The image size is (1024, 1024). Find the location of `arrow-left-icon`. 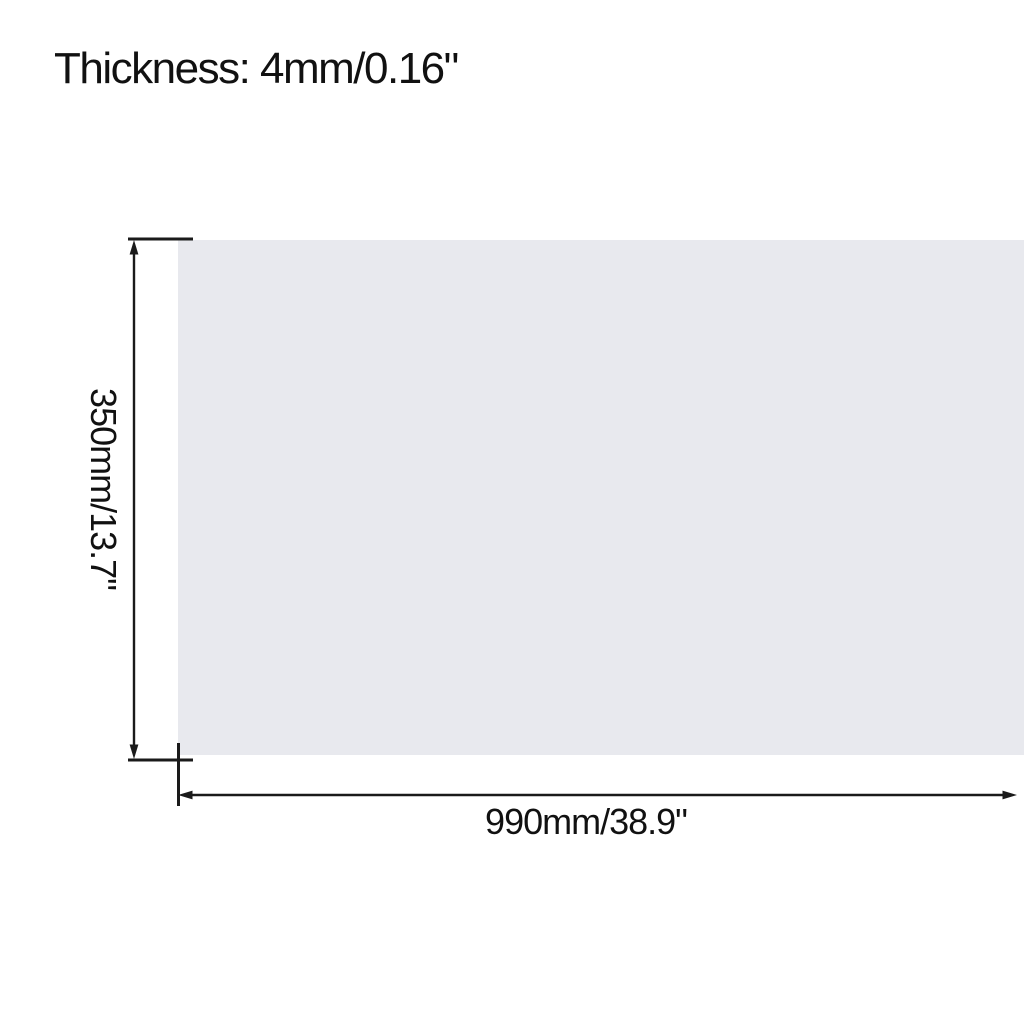

arrow-left-icon is located at coordinates (185, 795).